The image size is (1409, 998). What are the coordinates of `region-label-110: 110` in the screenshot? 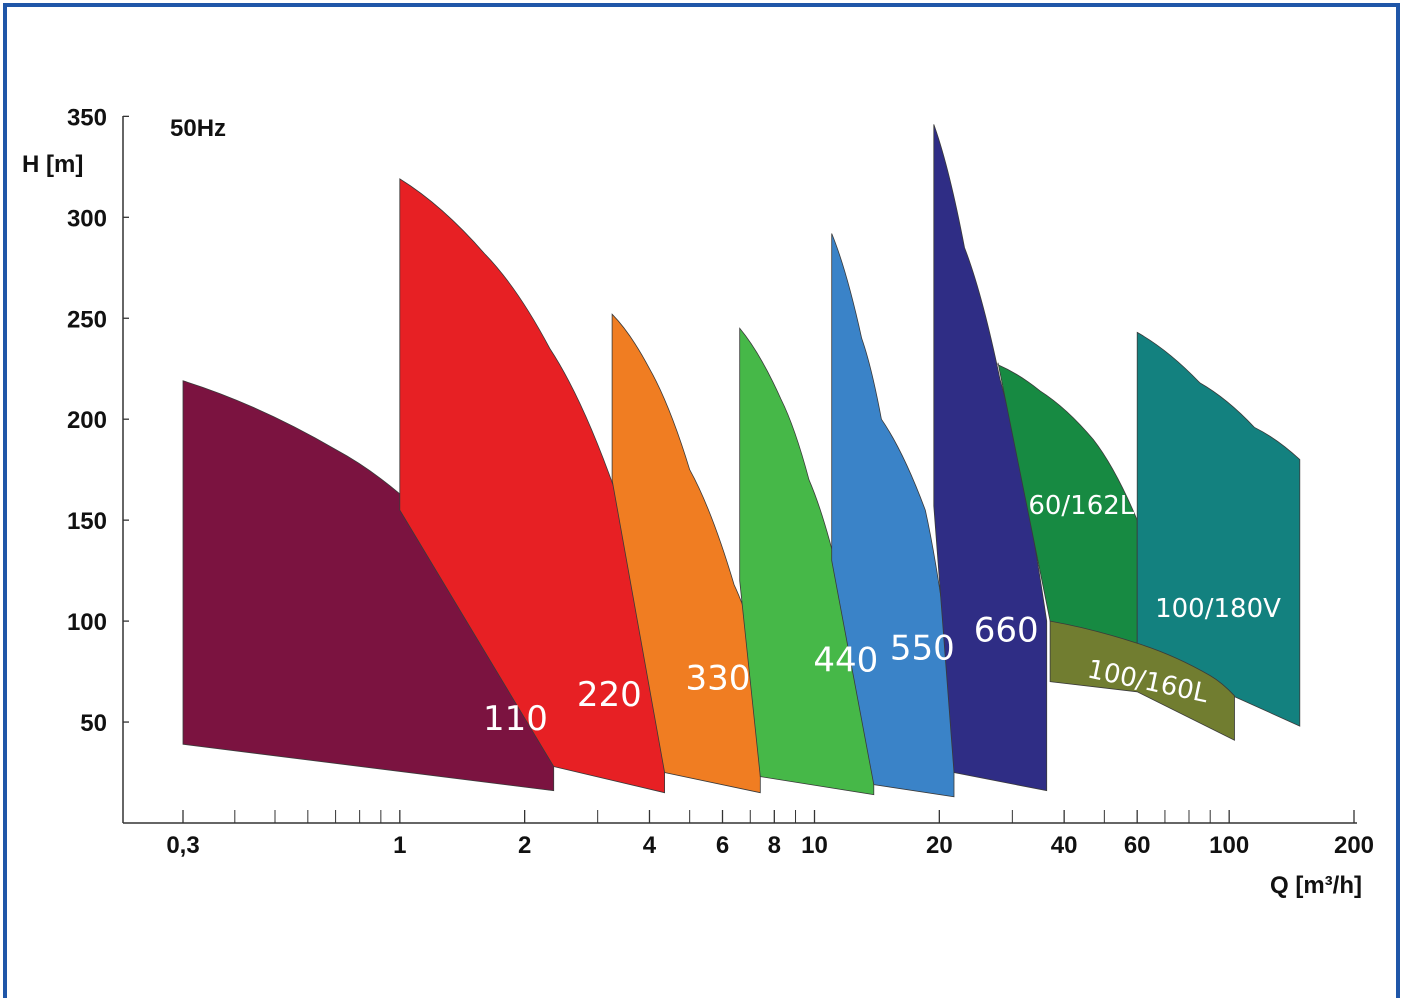 It's located at (515, 719).